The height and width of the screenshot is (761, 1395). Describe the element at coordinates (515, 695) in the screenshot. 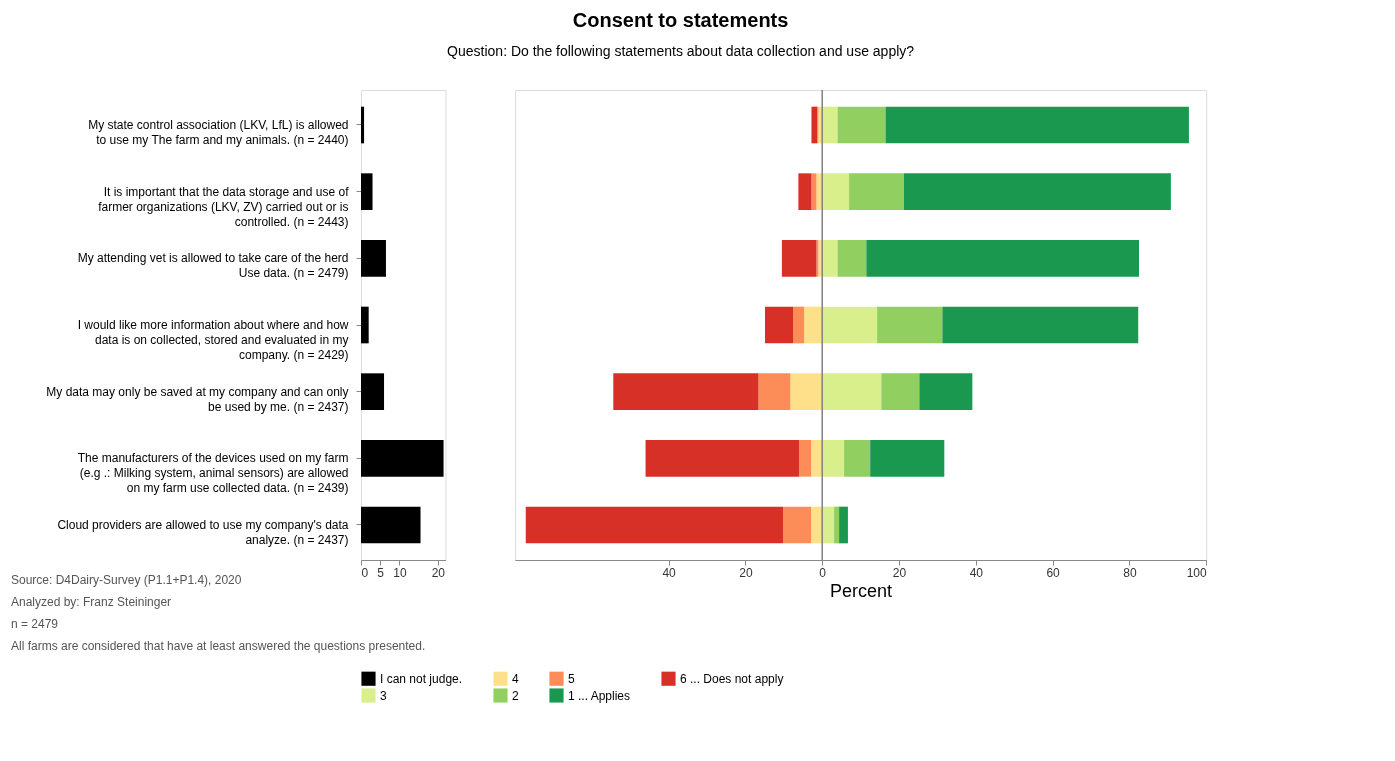

I see `legend-label: 2` at that location.